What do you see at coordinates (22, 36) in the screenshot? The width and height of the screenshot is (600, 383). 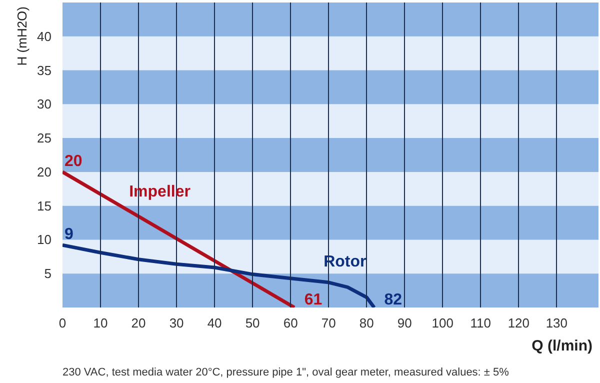 I see `y-axis-title: H (mH2O)` at bounding box center [22, 36].